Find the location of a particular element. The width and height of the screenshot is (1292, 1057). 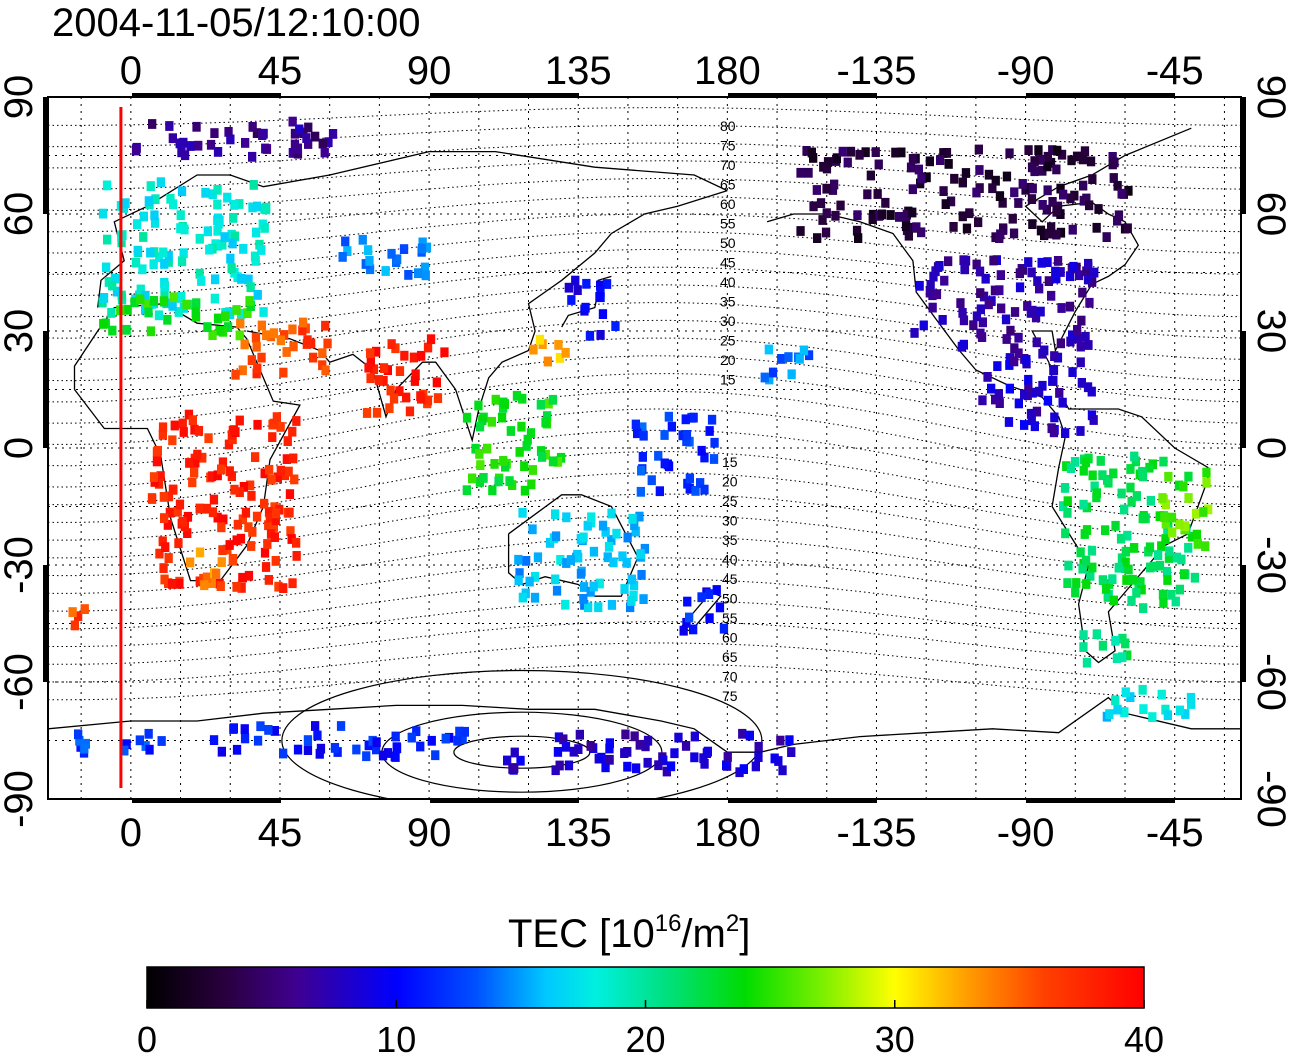

lon-tick-label: 0 is located at coordinates (131, 71).